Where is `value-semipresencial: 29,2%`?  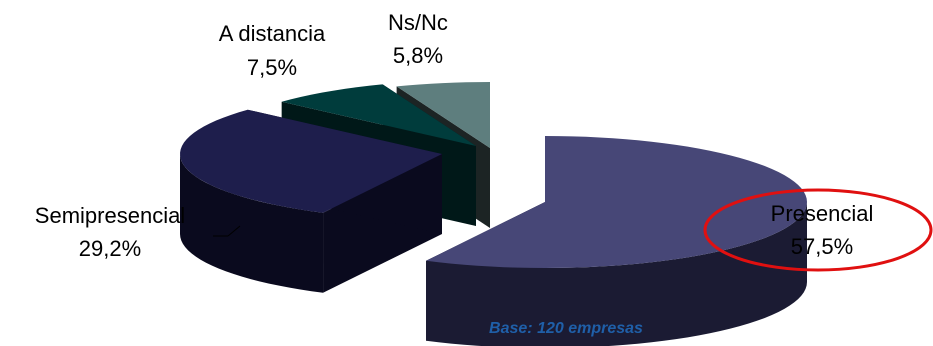
value-semipresencial: 29,2% is located at coordinates (110, 248).